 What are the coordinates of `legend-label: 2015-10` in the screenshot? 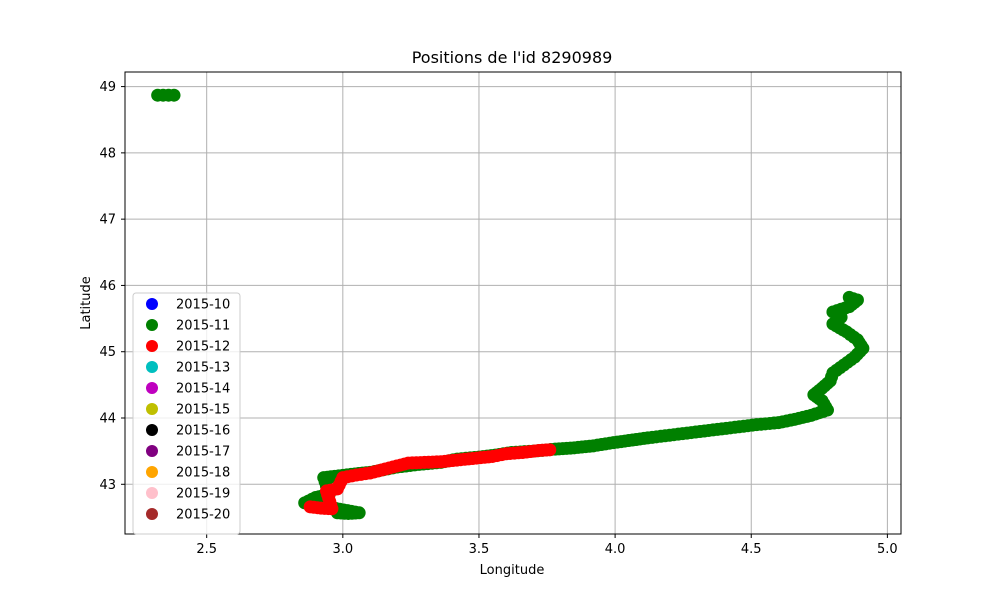 It's located at (203, 305).